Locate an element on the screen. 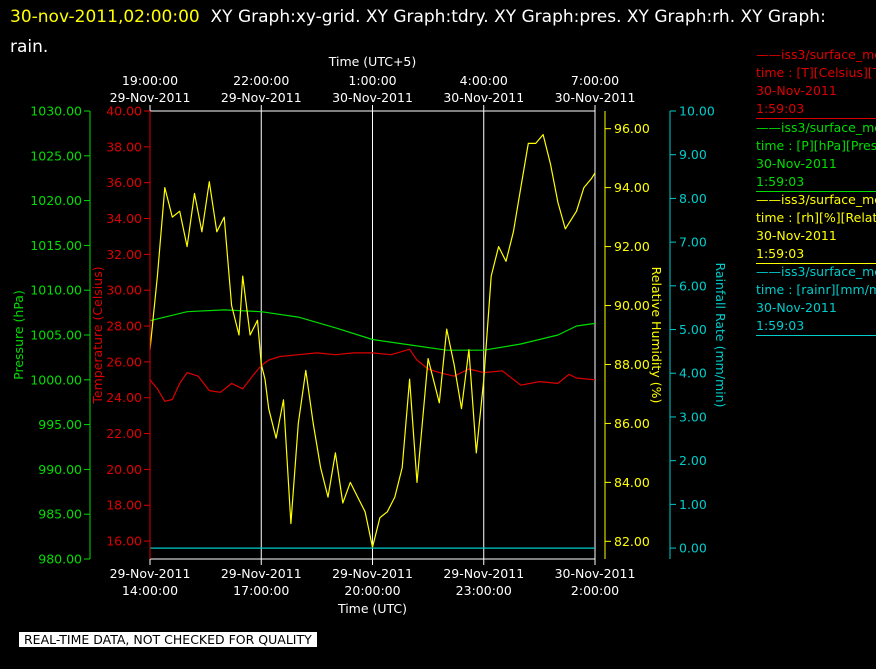  rain-tick-label: 0.00 is located at coordinates (693, 548).